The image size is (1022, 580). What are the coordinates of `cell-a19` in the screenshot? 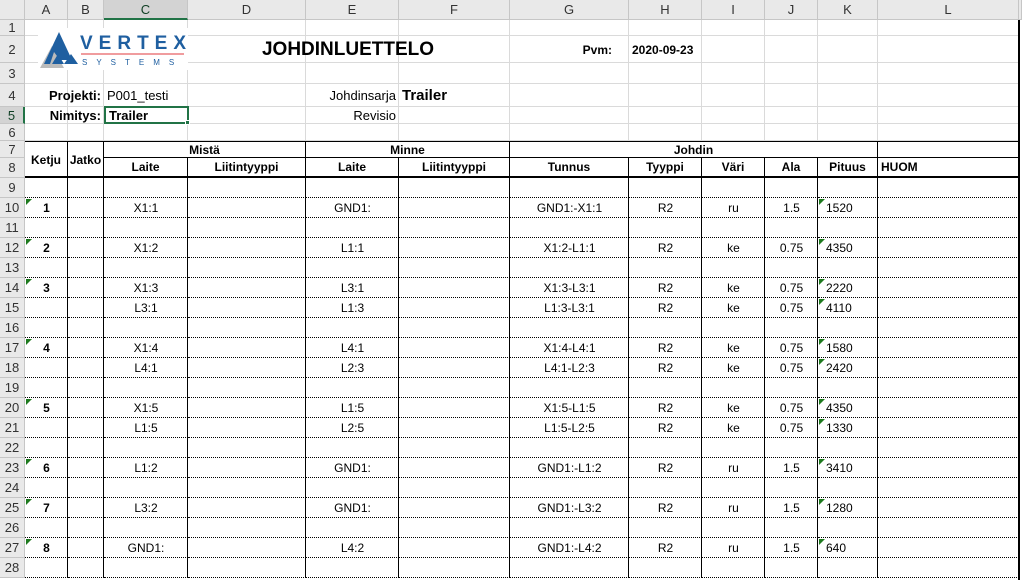 It's located at (46, 388).